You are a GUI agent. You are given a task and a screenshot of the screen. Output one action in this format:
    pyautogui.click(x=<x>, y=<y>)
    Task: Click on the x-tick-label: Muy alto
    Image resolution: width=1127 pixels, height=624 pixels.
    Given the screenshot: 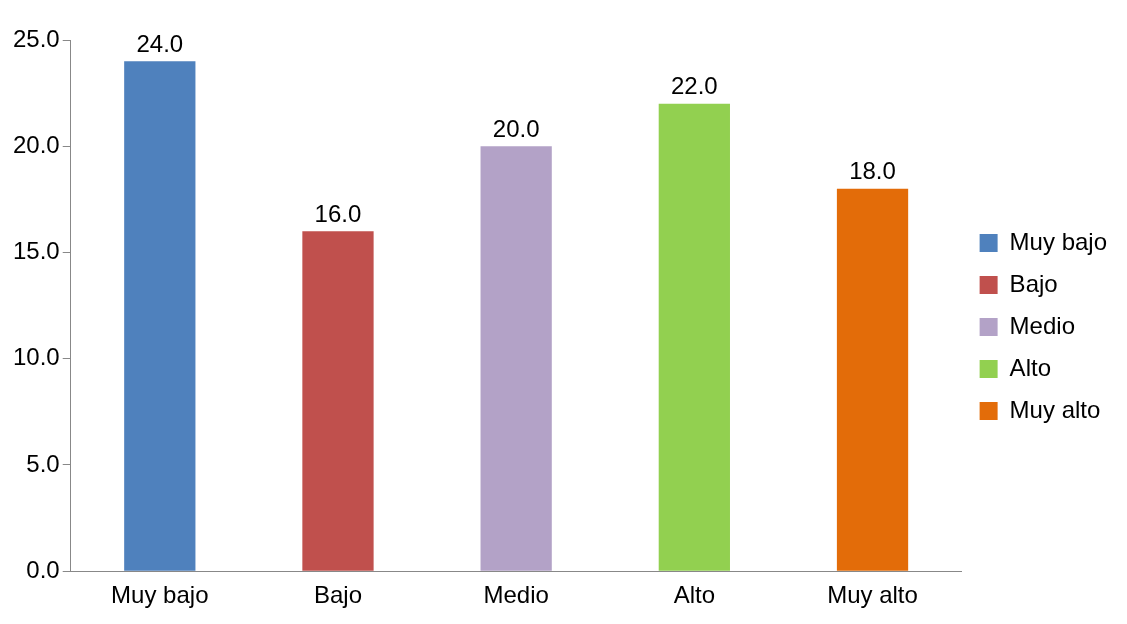 What is the action you would take?
    pyautogui.click(x=872, y=595)
    